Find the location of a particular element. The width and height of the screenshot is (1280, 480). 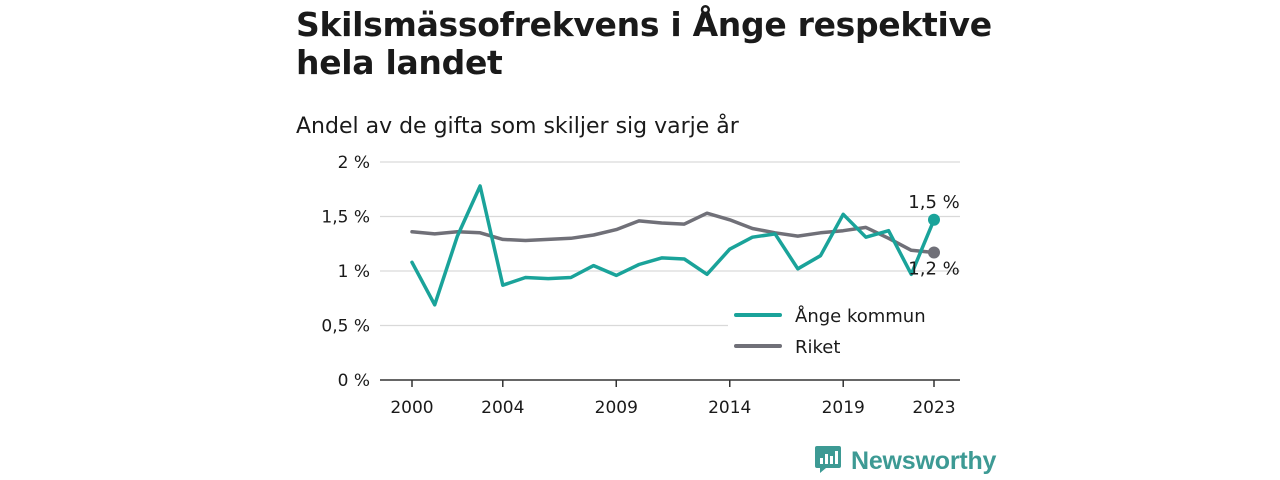

end-label-riket: 1,2 % is located at coordinates (933, 268).